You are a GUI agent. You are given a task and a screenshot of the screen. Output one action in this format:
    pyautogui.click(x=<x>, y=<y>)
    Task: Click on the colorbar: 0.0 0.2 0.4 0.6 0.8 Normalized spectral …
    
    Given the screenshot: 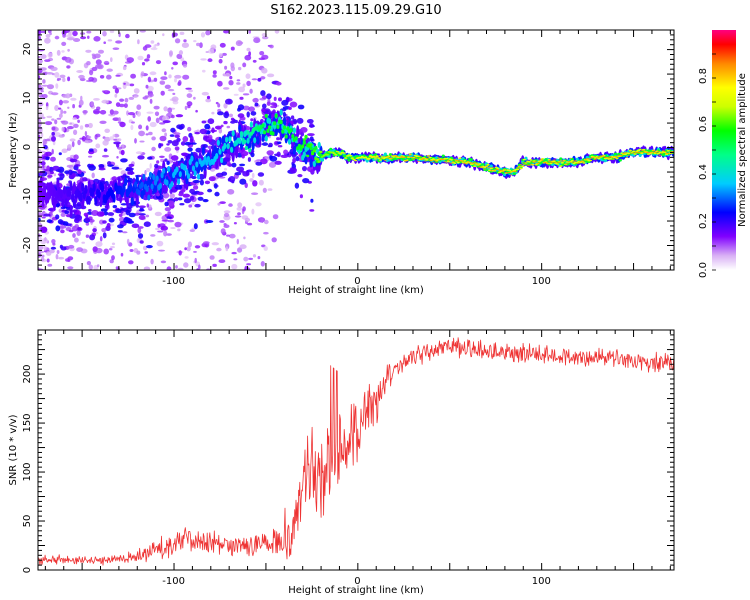 What is the action you would take?
    pyautogui.click(x=723, y=154)
    